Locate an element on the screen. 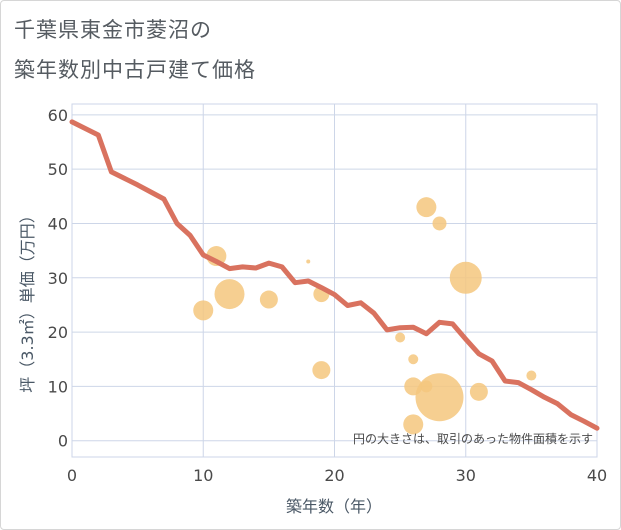 This screenshot has height=530, width=621. y-tick-label: 30 is located at coordinates (58, 278).